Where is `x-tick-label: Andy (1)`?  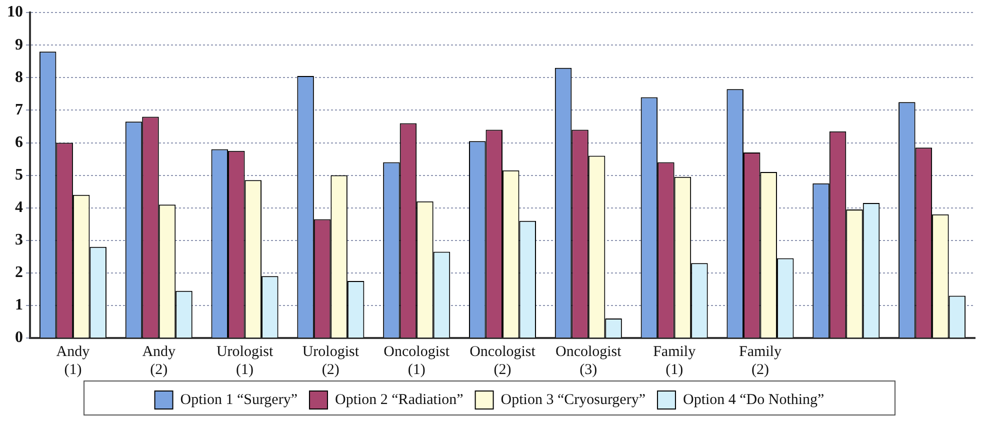 x-tick-label: Andy (1) is located at coordinates (73, 361).